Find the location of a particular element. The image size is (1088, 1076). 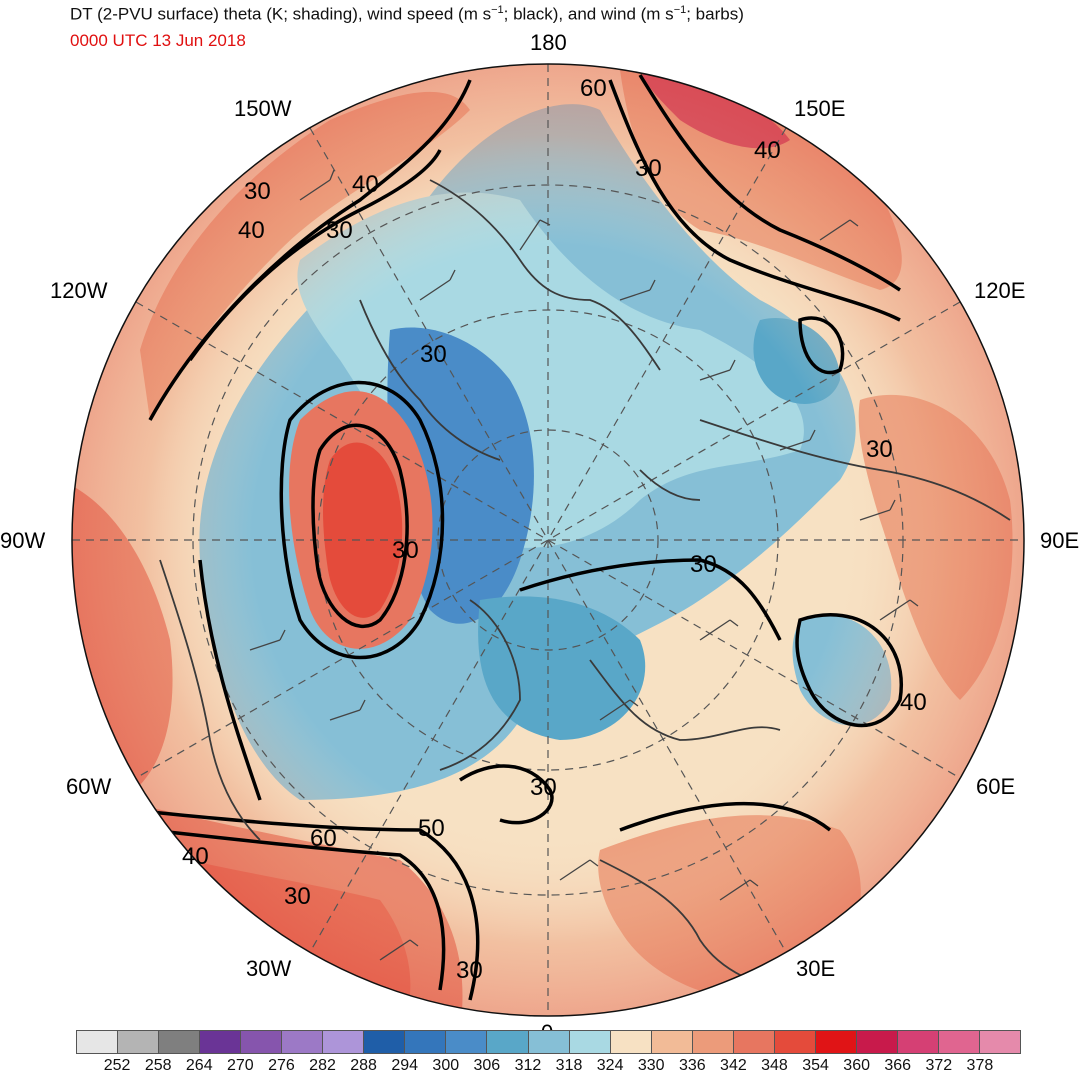

jet-contour-asia is located at coordinates (754, 200).